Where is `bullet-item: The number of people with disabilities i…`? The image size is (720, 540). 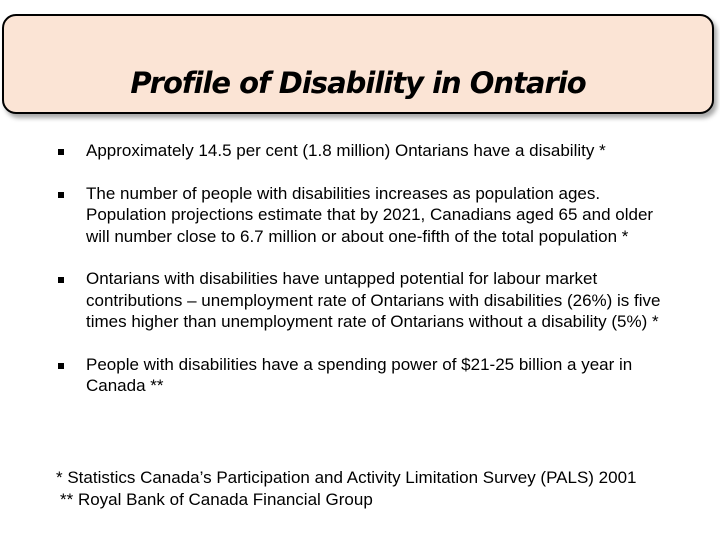 bullet-item: The number of people with disabilities i… is located at coordinates (360, 215).